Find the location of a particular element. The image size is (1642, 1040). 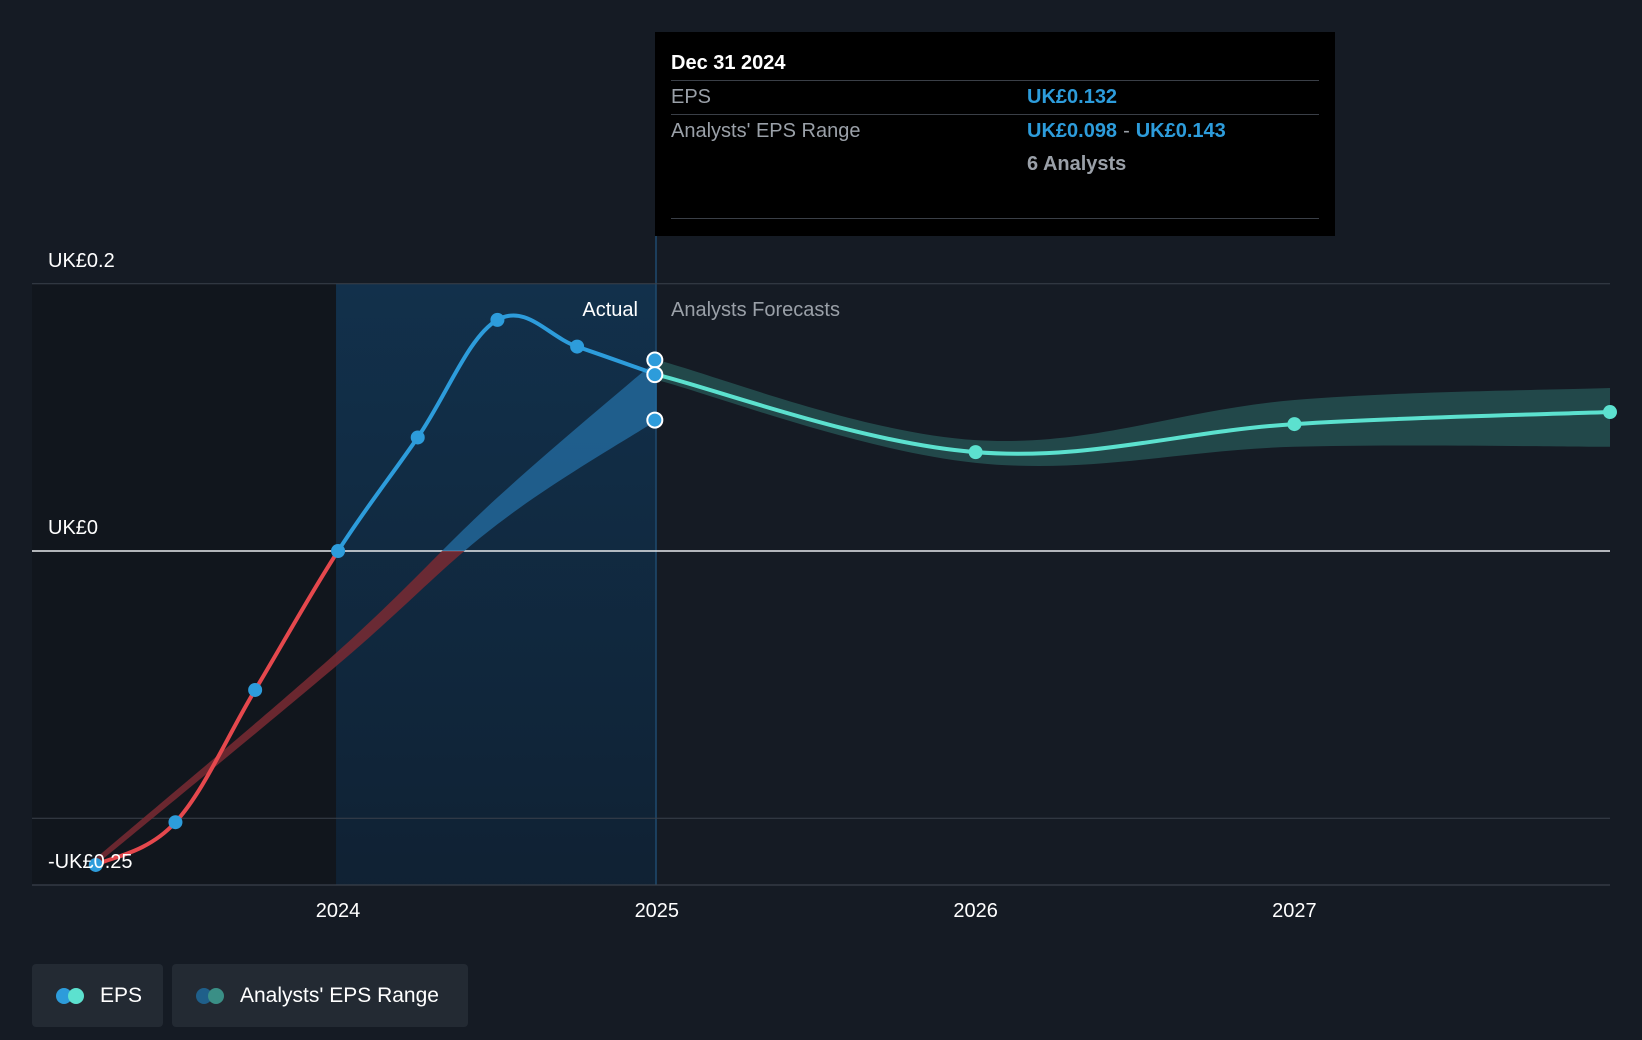

tooltip-eps-label: EPS is located at coordinates (691, 97).